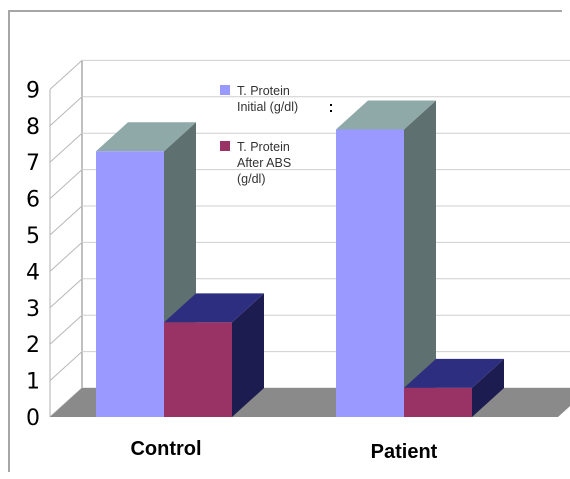  What do you see at coordinates (33, 163) in the screenshot?
I see `y-tick-label: 7` at bounding box center [33, 163].